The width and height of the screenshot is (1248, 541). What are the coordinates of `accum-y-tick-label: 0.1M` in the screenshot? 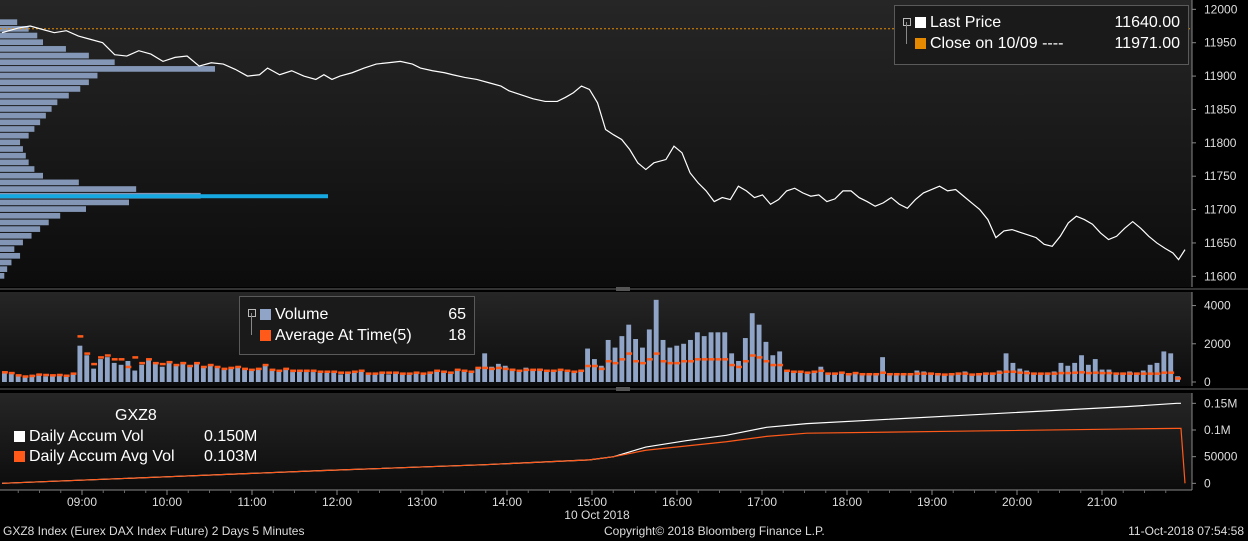 It's located at (1217, 430).